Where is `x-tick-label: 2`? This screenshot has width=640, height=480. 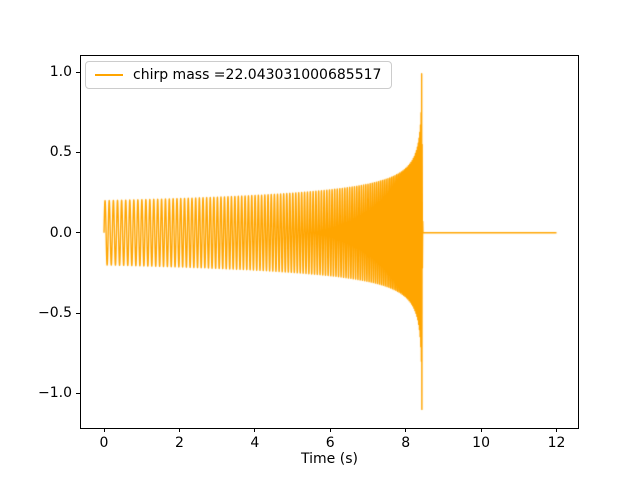
x-tick-label: 2 is located at coordinates (179, 443).